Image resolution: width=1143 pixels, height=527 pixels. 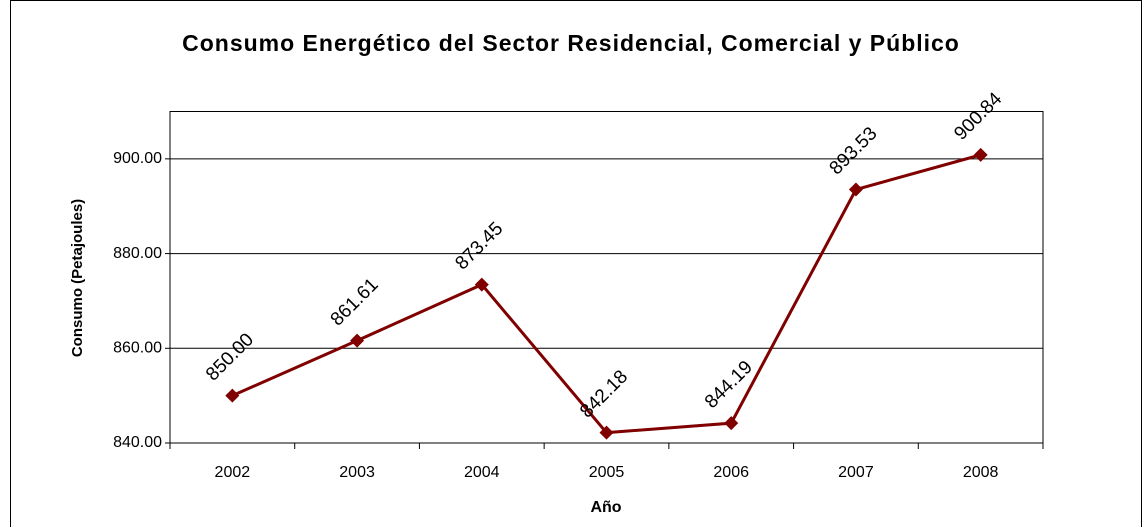 I want to click on x-tick-label: 2004, so click(x=482, y=472).